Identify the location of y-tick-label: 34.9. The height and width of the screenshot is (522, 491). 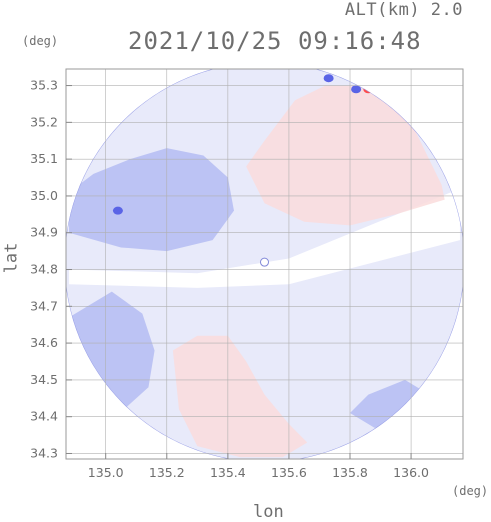
(44, 232).